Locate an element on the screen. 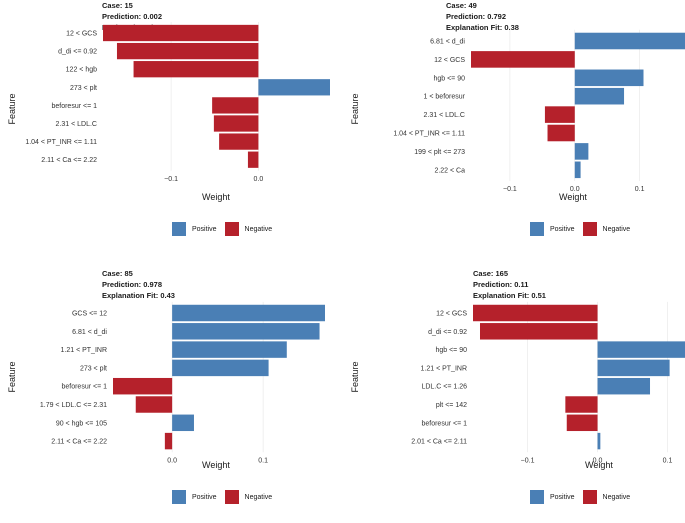  prediction-label: Prediction: 0.002 is located at coordinates (132, 16).